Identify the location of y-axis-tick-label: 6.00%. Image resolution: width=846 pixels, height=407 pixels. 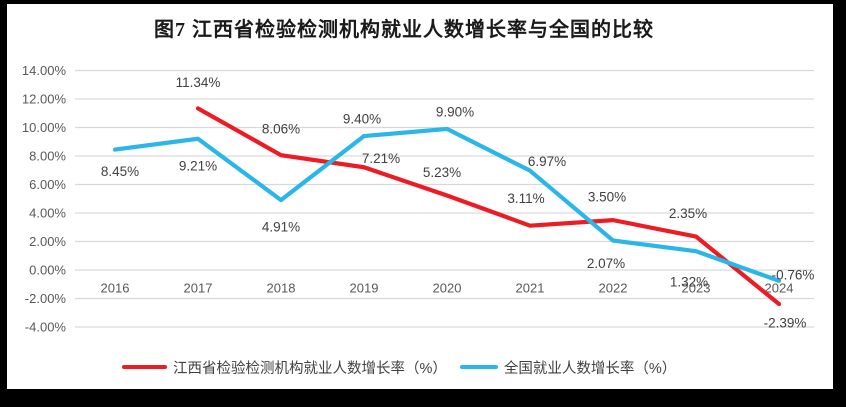
(47, 184).